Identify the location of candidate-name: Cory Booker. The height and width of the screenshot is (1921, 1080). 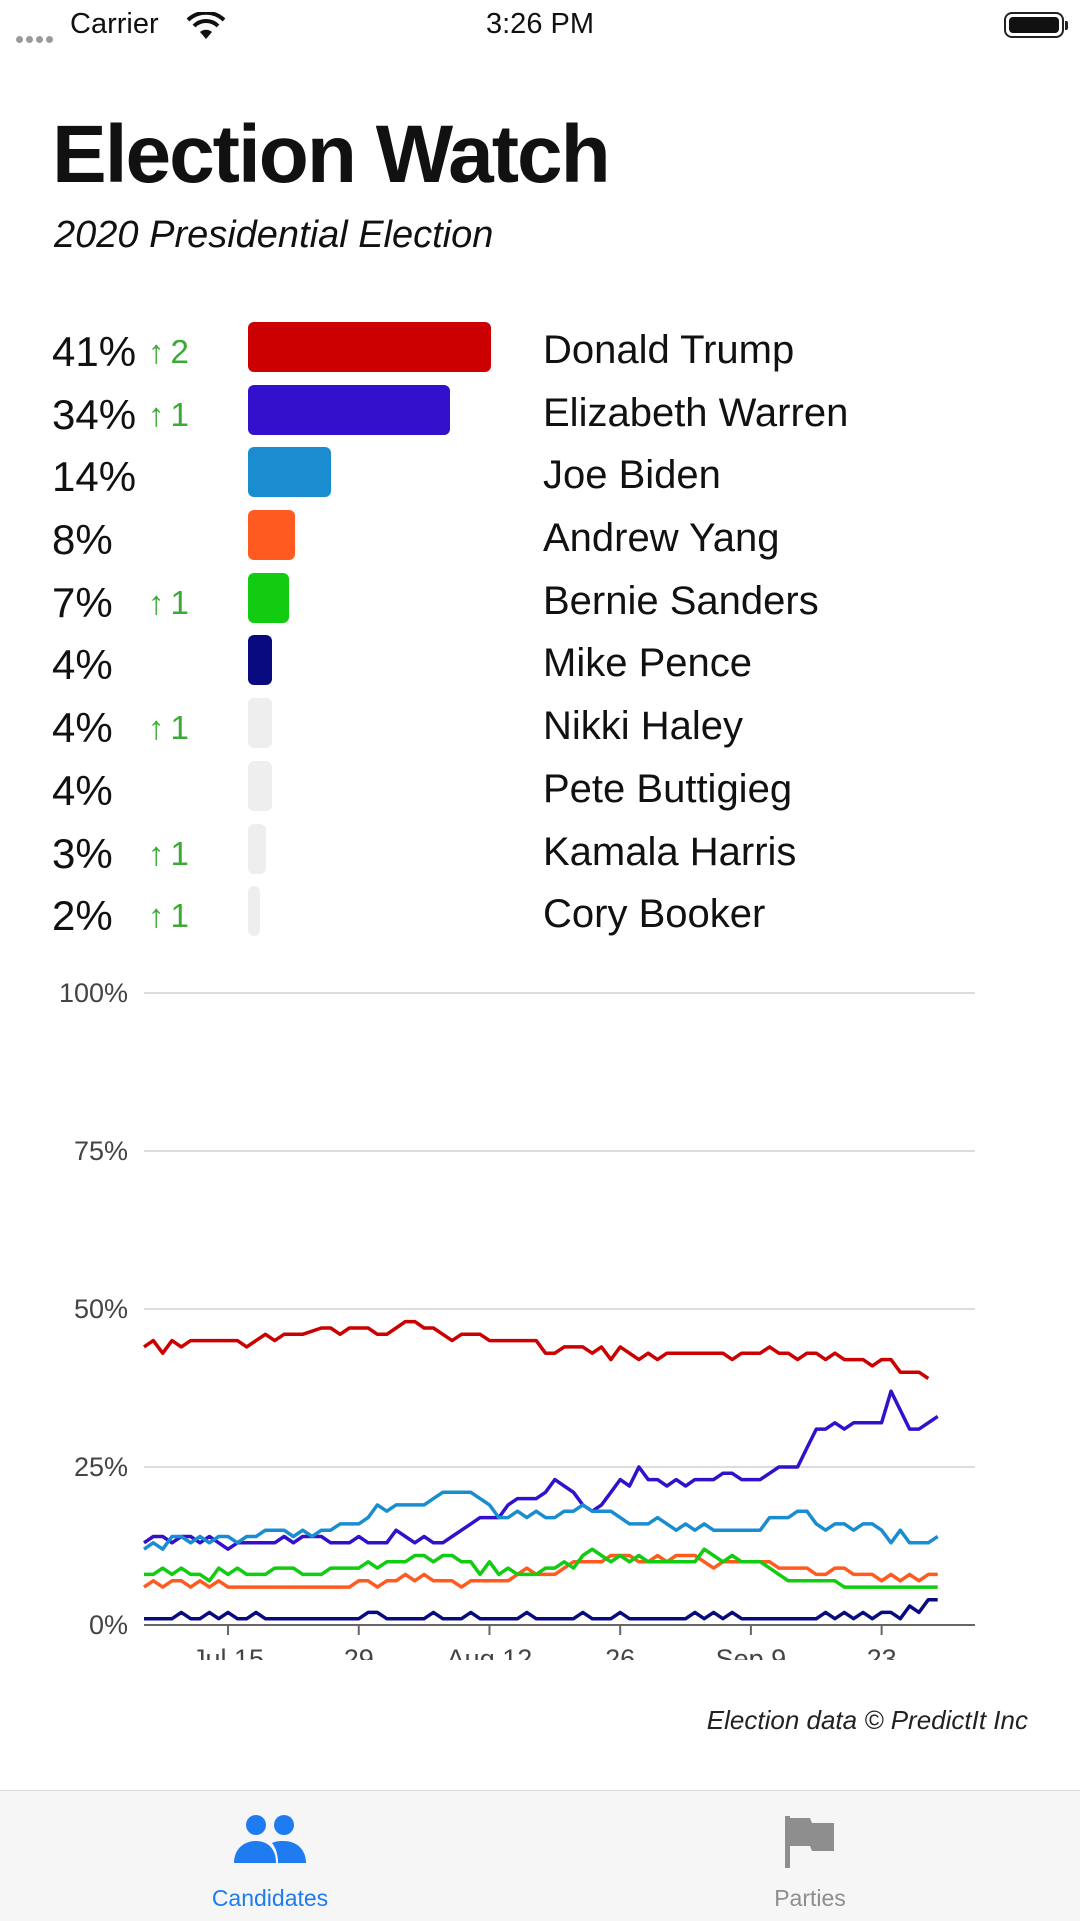
(654, 914).